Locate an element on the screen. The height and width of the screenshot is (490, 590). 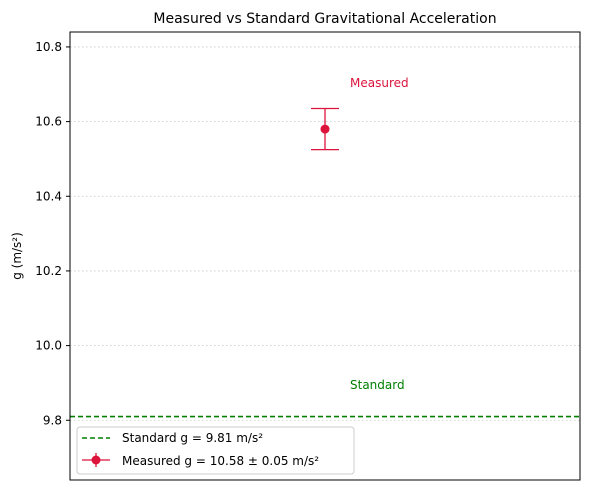
standard-annotation: Standard is located at coordinates (377, 385).